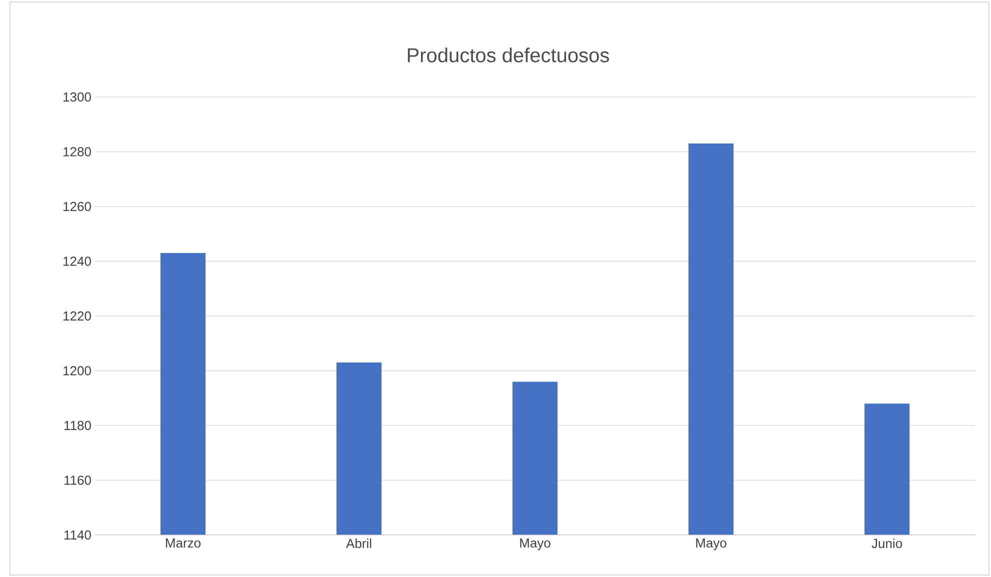 This screenshot has width=991, height=577. What do you see at coordinates (77, 371) in the screenshot?
I see `y-tick-label: 1200` at bounding box center [77, 371].